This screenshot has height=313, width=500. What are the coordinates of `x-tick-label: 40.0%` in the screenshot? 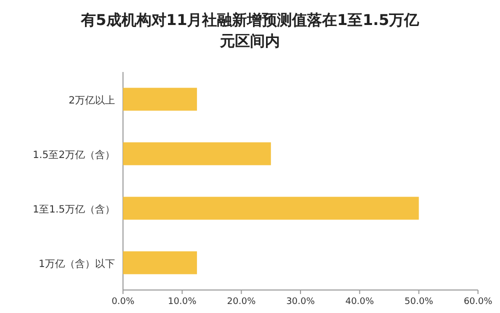 It's located at (359, 302).